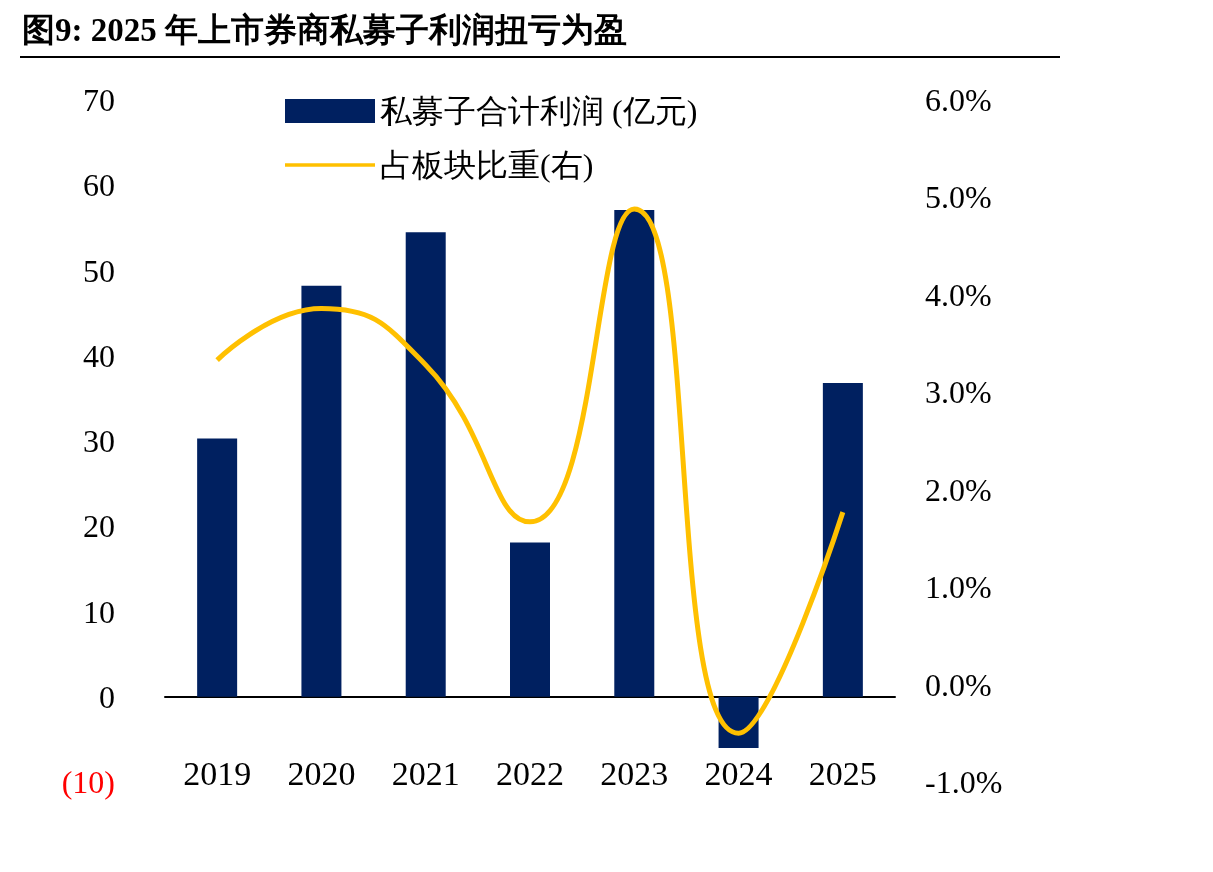 This screenshot has width=1213, height=872. Describe the element at coordinates (842, 774) in the screenshot. I see `x-tick-label: 2025` at that location.